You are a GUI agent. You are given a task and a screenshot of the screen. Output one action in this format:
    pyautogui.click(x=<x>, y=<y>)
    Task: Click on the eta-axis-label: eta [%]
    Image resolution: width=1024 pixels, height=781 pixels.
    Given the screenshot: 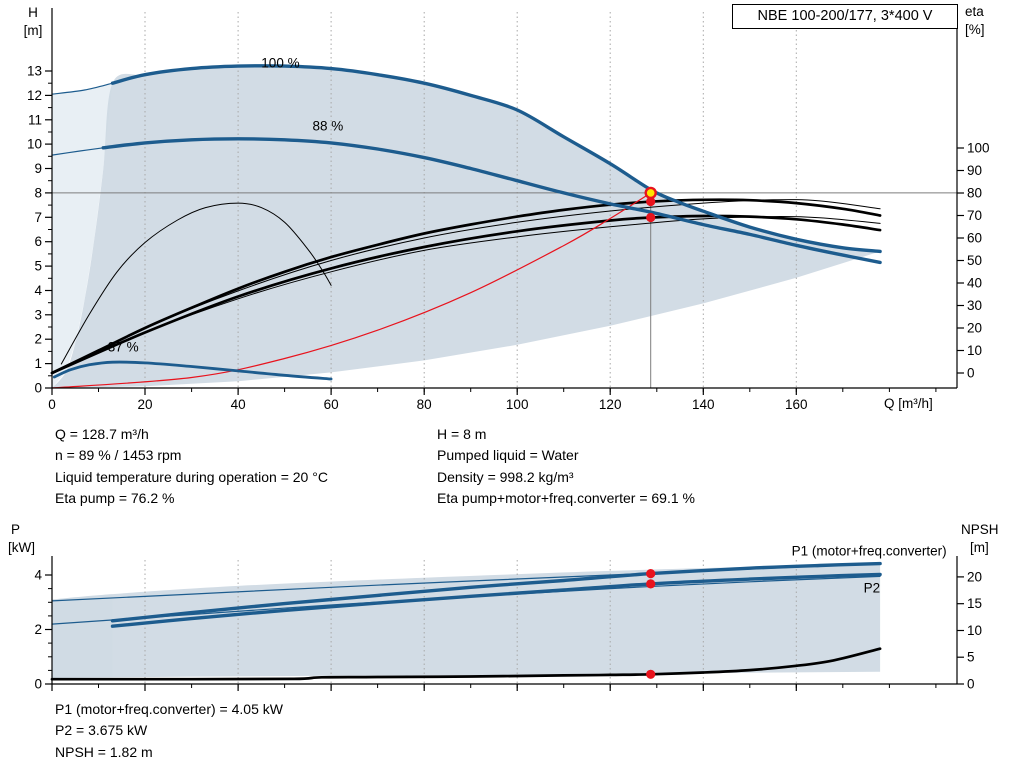 What is the action you would take?
    pyautogui.click(x=975, y=21)
    